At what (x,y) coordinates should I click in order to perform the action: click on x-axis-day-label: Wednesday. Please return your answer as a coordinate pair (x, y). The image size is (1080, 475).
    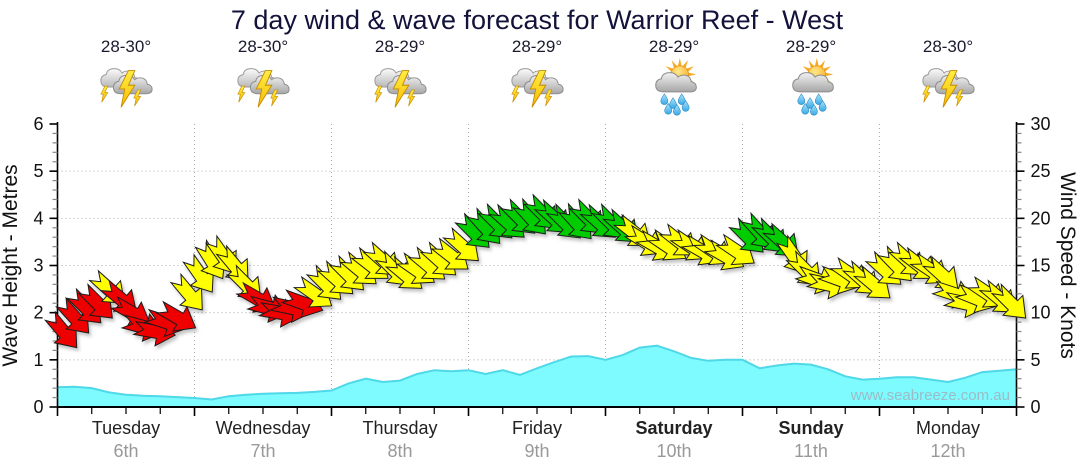
    Looking at the image, I should click on (263, 428).